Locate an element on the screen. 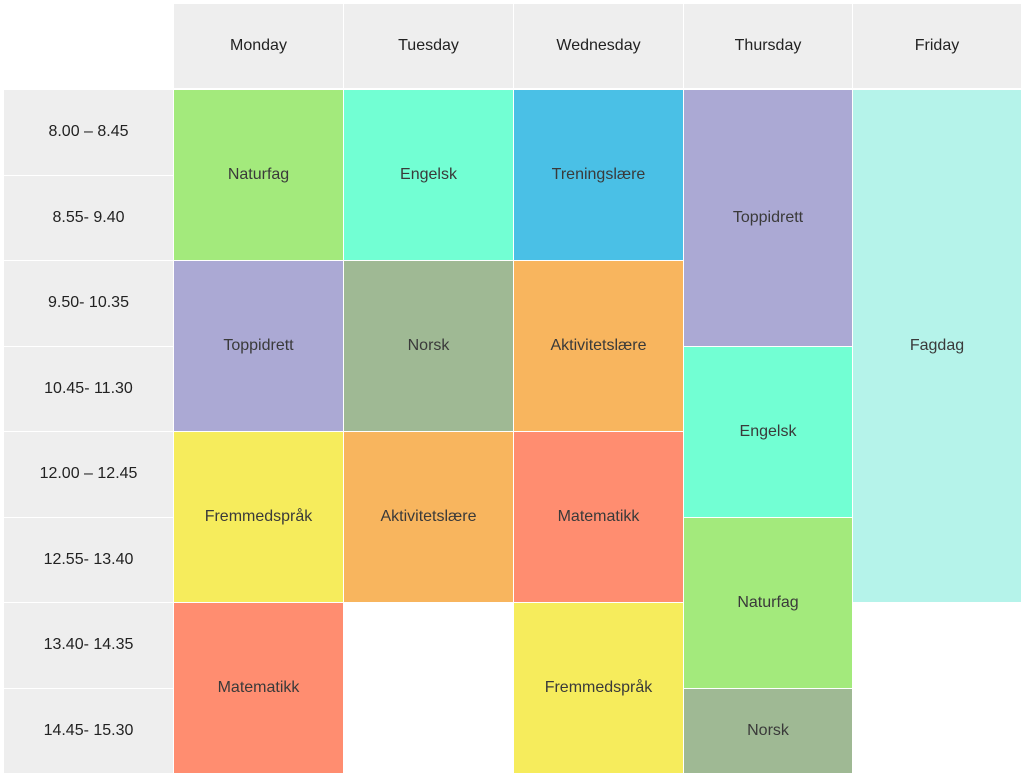  time-slot-3: 9.50- 10.35 is located at coordinates (88, 303).